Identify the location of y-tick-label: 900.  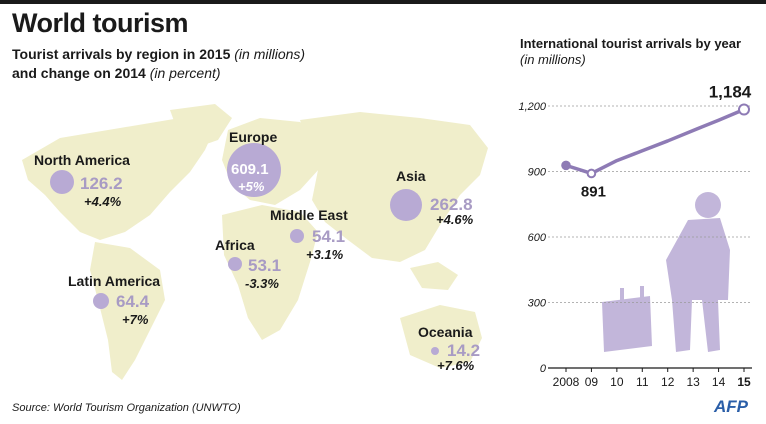
(537, 173).